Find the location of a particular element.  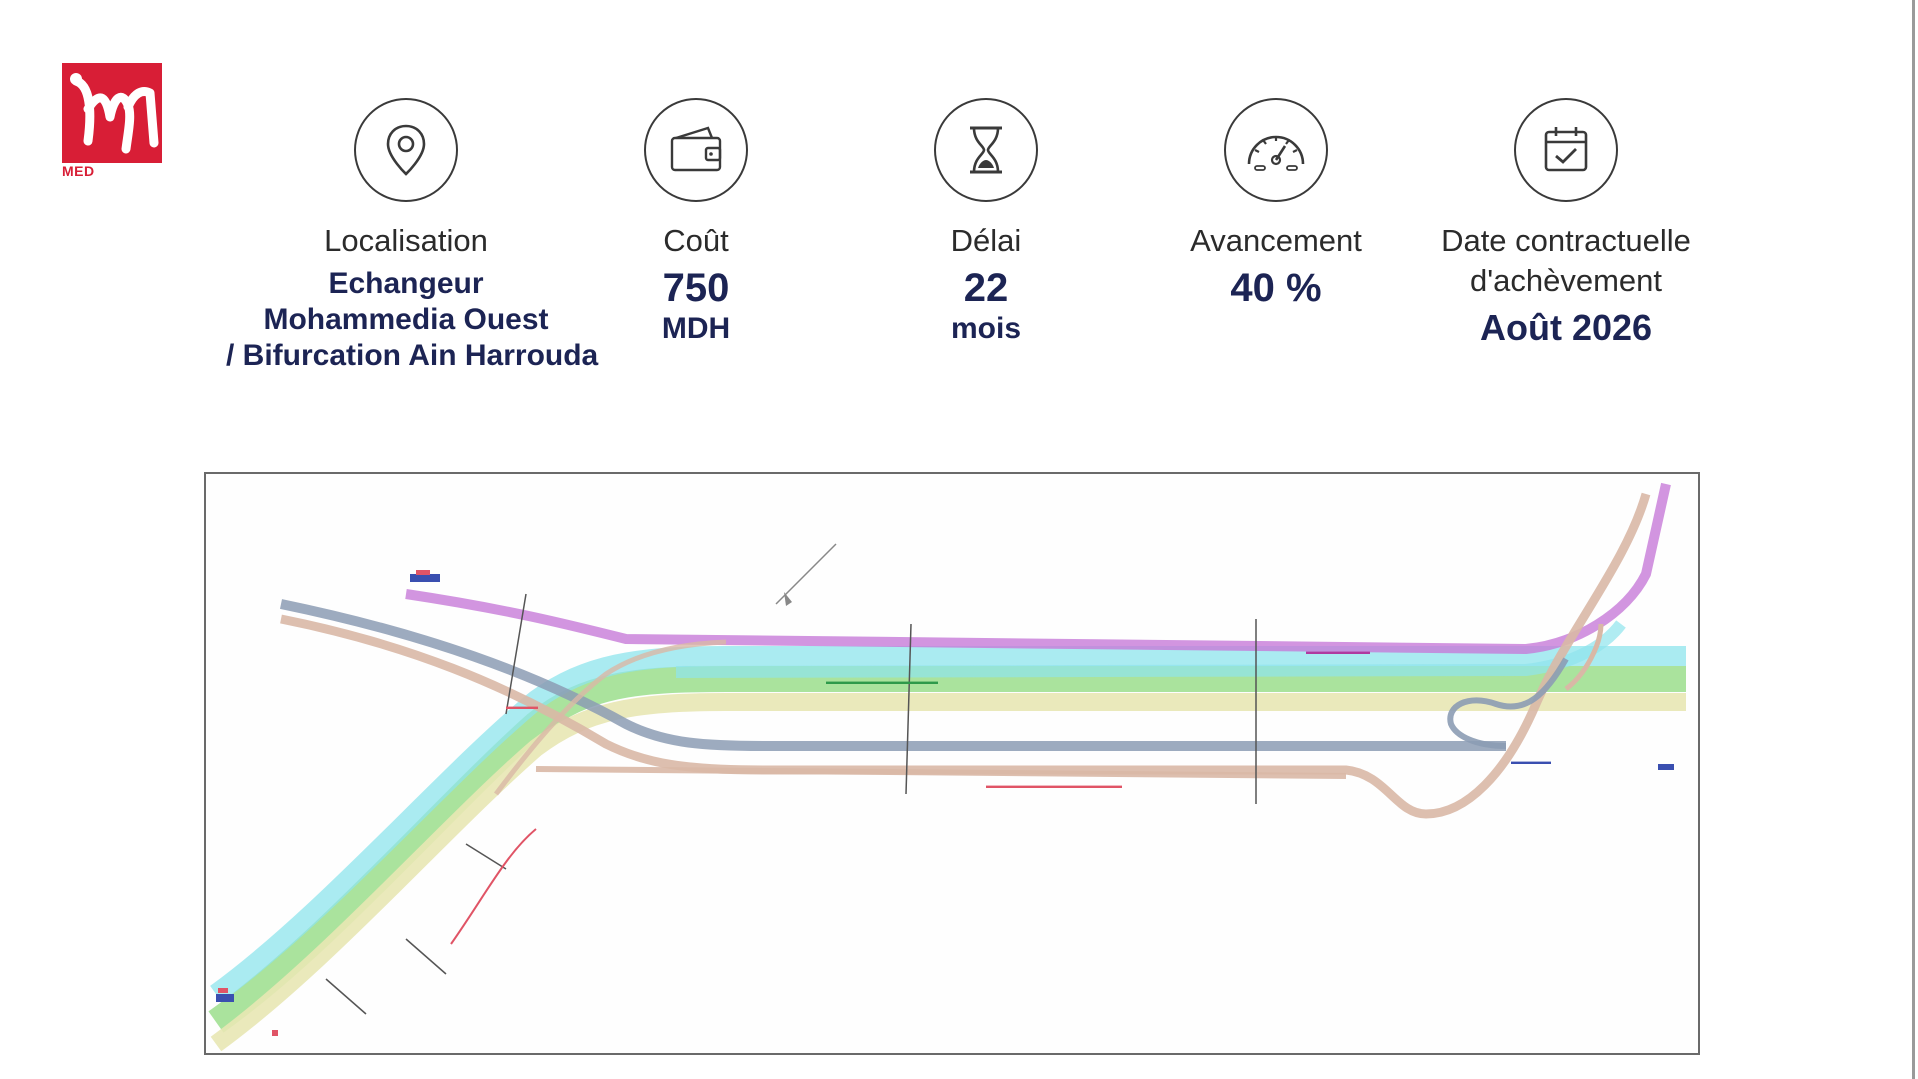

logo-brand-text: MED is located at coordinates (78, 171).